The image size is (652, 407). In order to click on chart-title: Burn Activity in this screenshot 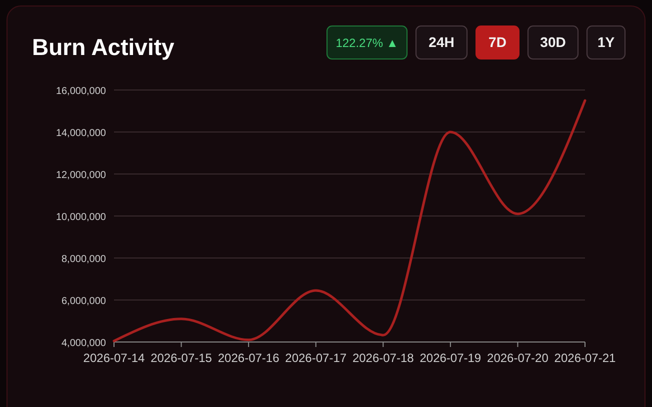, I will do `click(103, 47)`.